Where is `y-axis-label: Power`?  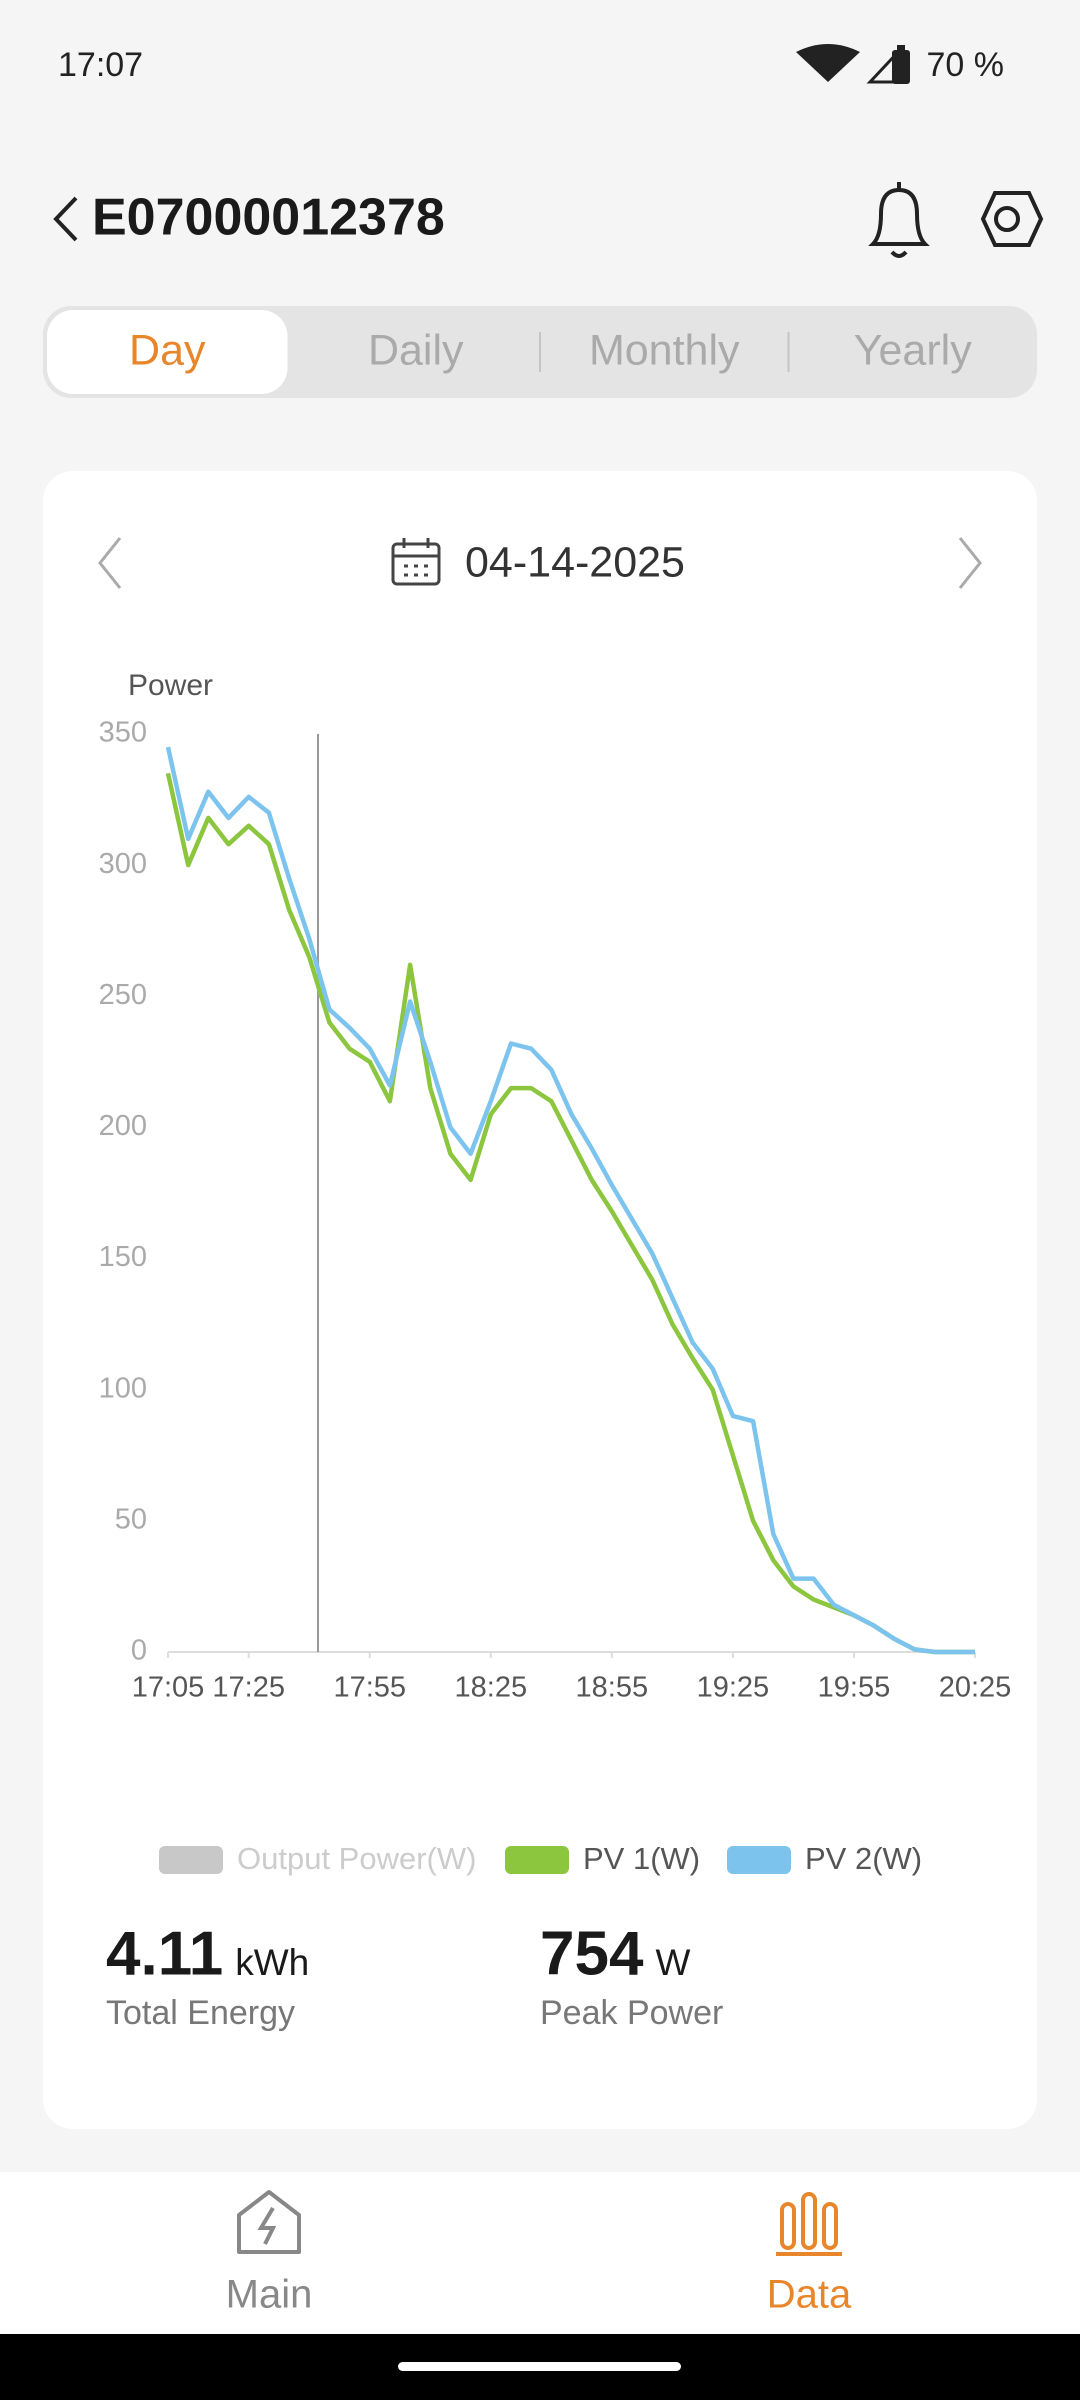 y-axis-label: Power is located at coordinates (170, 685).